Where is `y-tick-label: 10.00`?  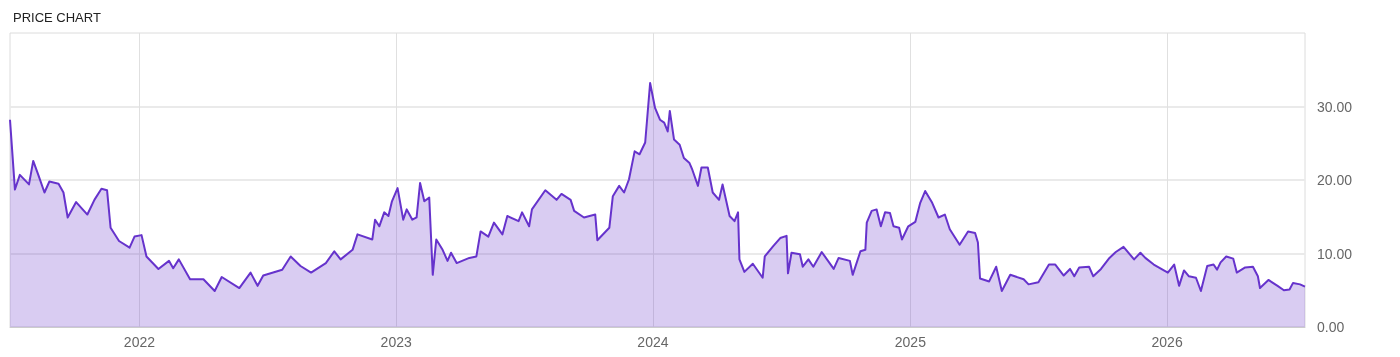 y-tick-label: 10.00 is located at coordinates (1335, 253).